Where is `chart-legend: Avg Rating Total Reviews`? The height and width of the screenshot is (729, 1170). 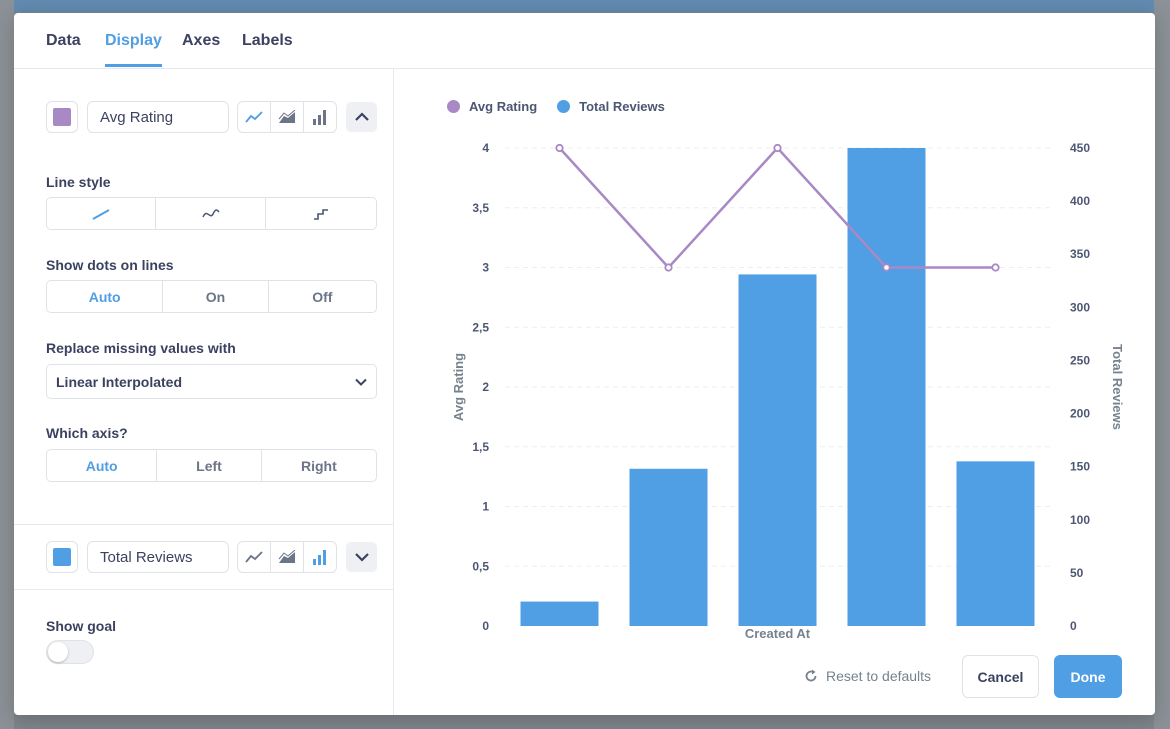 chart-legend: Avg Rating Total Reviews is located at coordinates (556, 106).